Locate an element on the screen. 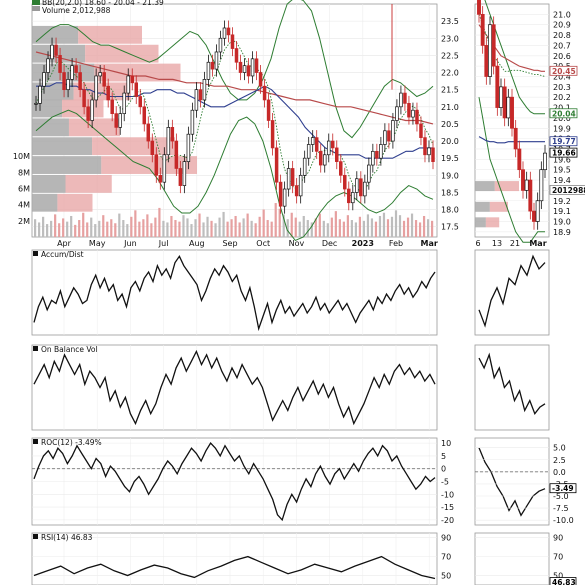 The width and height of the screenshot is (585, 585). indicator-tick-label: 70 is located at coordinates (446, 557).